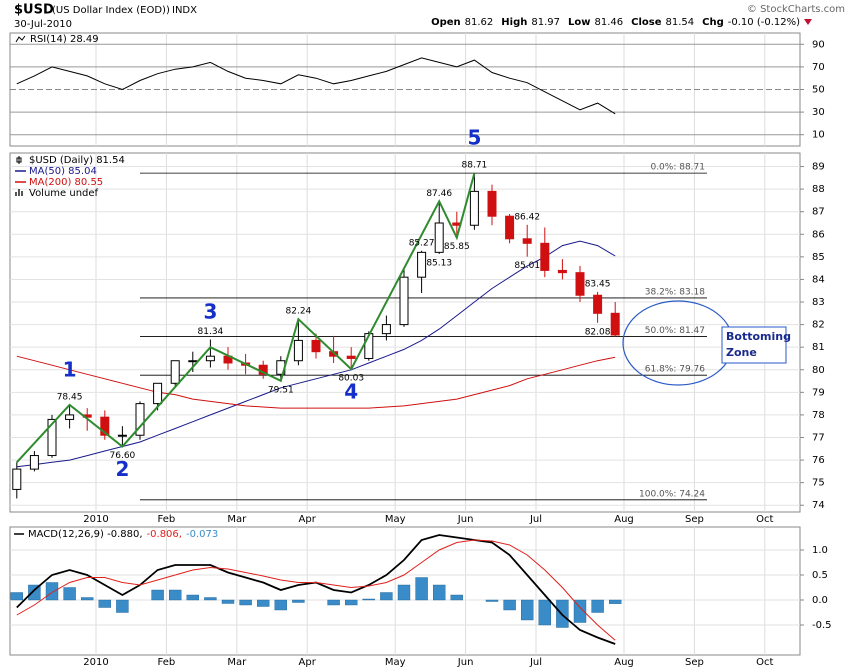  What do you see at coordinates (63, 171) in the screenshot?
I see `legend-entry: MA(50) 85.04` at bounding box center [63, 171].